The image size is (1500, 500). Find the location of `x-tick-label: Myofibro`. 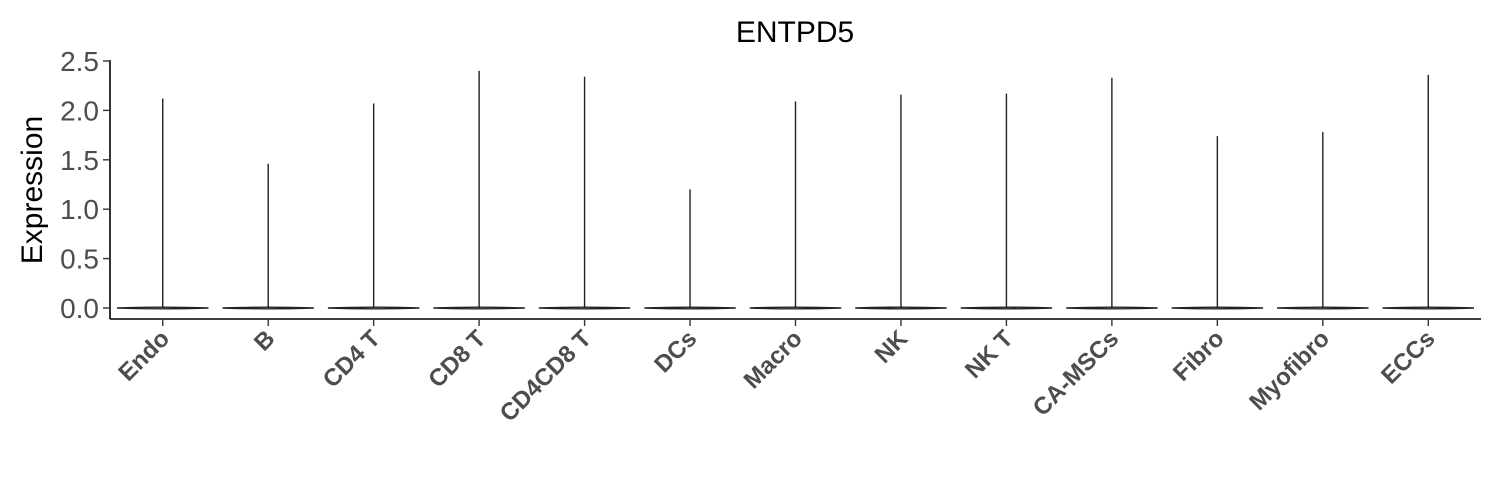

x-tick-label: Myofibro is located at coordinates (1289, 370).